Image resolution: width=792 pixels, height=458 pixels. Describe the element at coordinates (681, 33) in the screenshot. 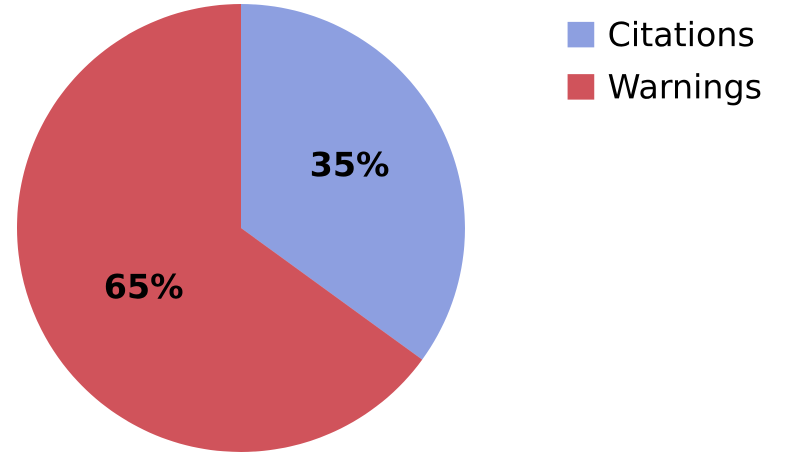

I see `legend-label: Citations` at that location.